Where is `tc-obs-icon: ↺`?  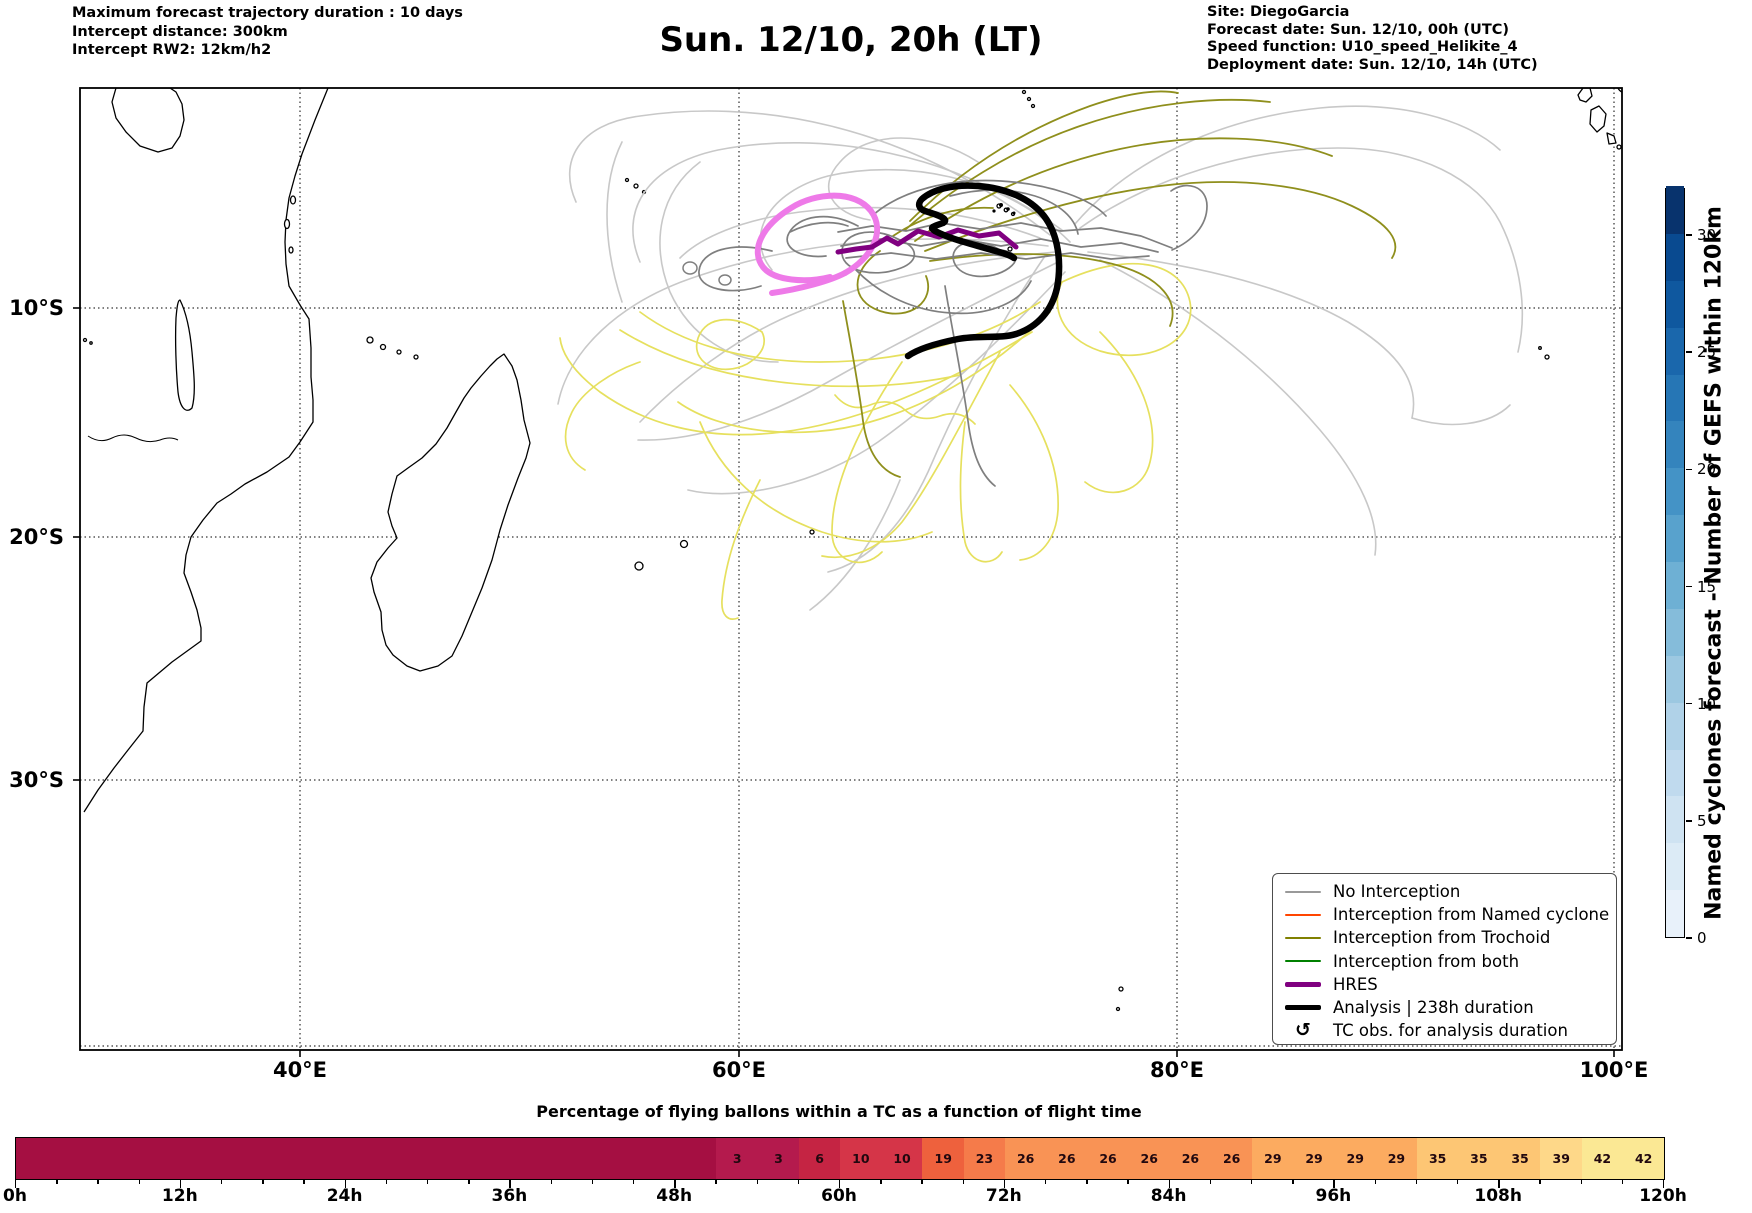 tc-obs-icon: ↺ is located at coordinates (1303, 1030).